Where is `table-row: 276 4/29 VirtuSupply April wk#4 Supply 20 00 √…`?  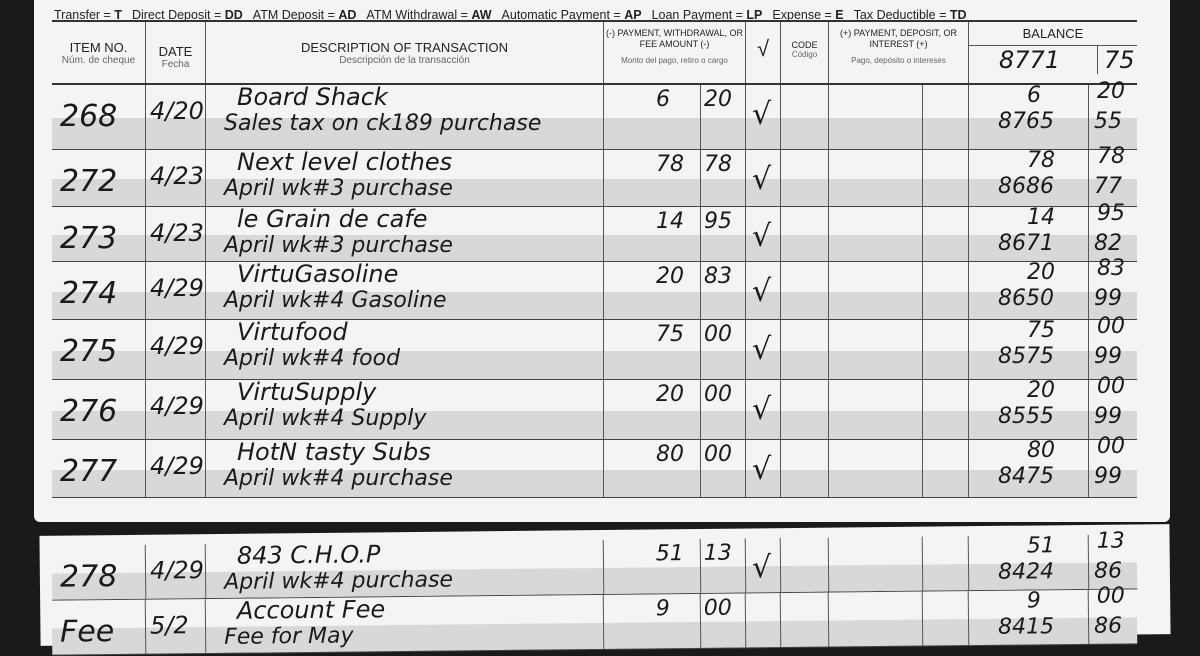
table-row: 276 4/29 VirtuSupply April wk#4 Supply 20 00 √… is located at coordinates (594, 407).